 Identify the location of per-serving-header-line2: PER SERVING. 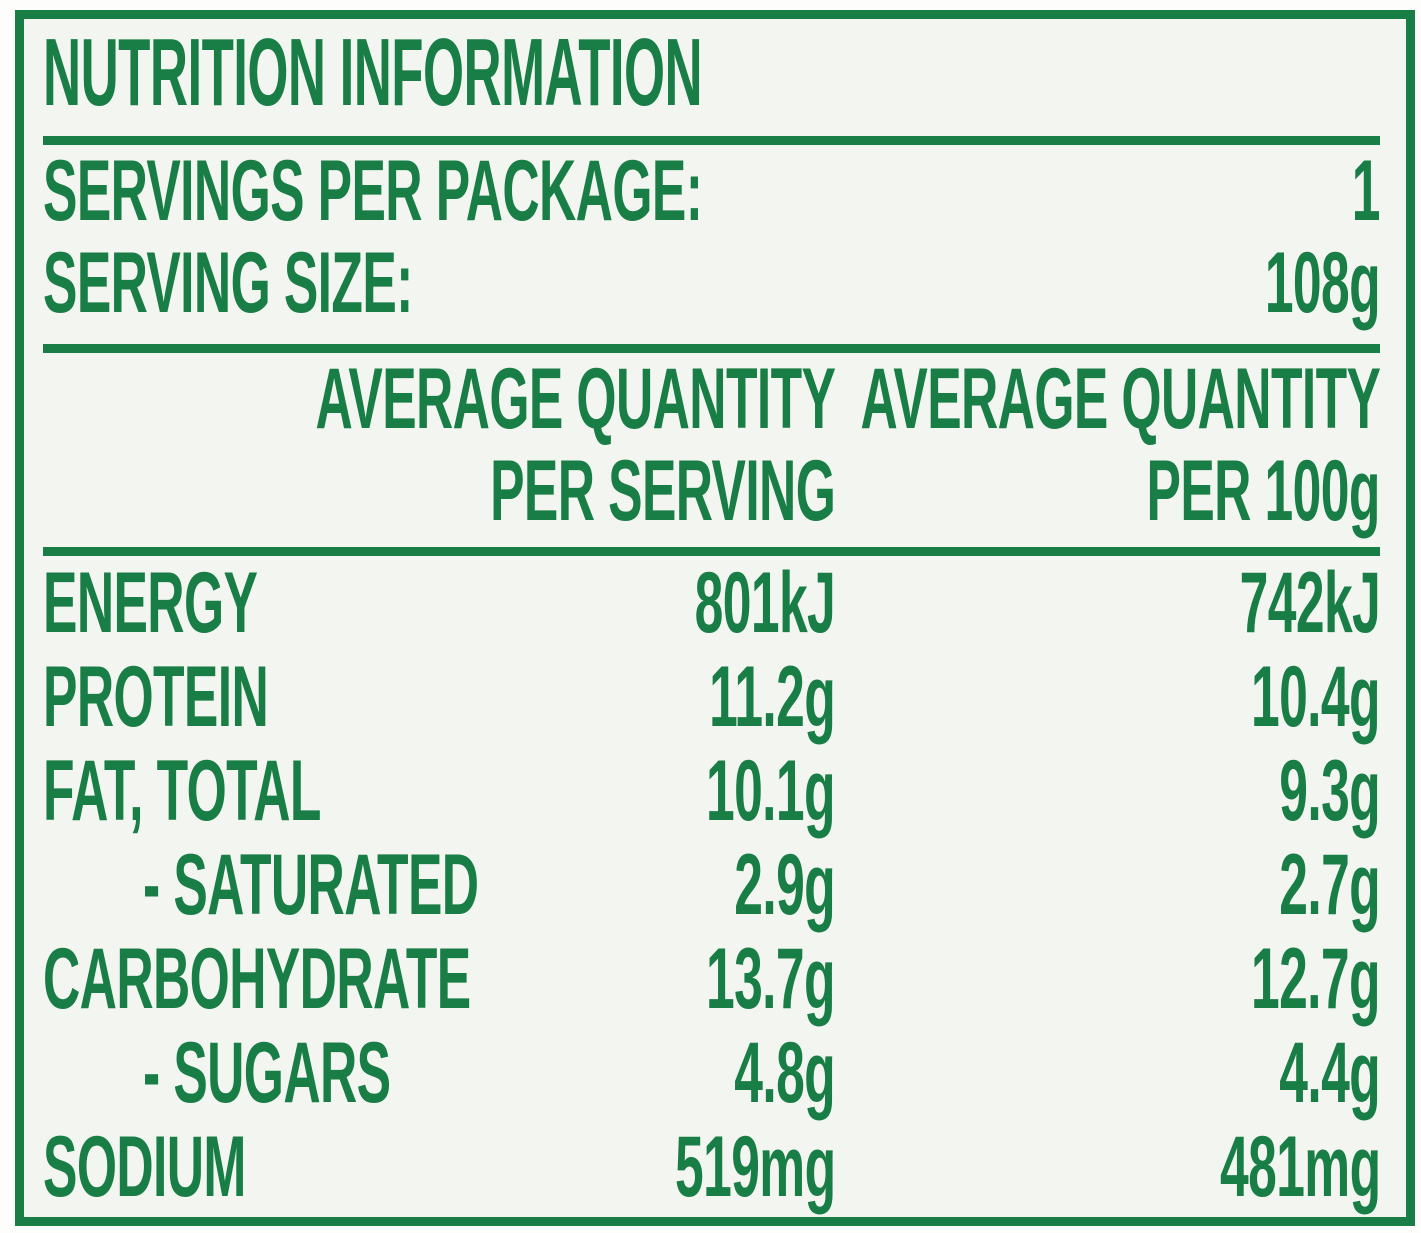
(662, 491).